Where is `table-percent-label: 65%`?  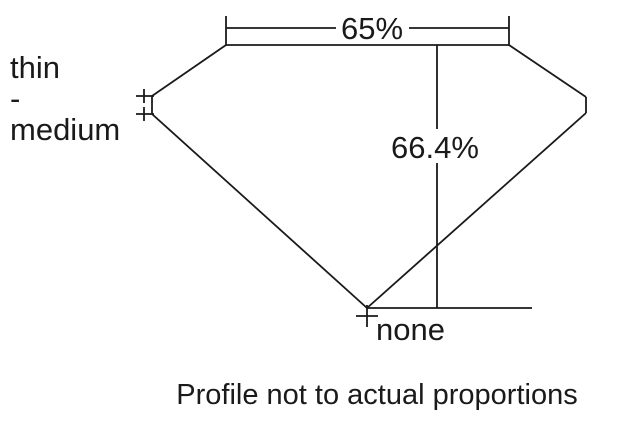
table-percent-label: 65% is located at coordinates (372, 28).